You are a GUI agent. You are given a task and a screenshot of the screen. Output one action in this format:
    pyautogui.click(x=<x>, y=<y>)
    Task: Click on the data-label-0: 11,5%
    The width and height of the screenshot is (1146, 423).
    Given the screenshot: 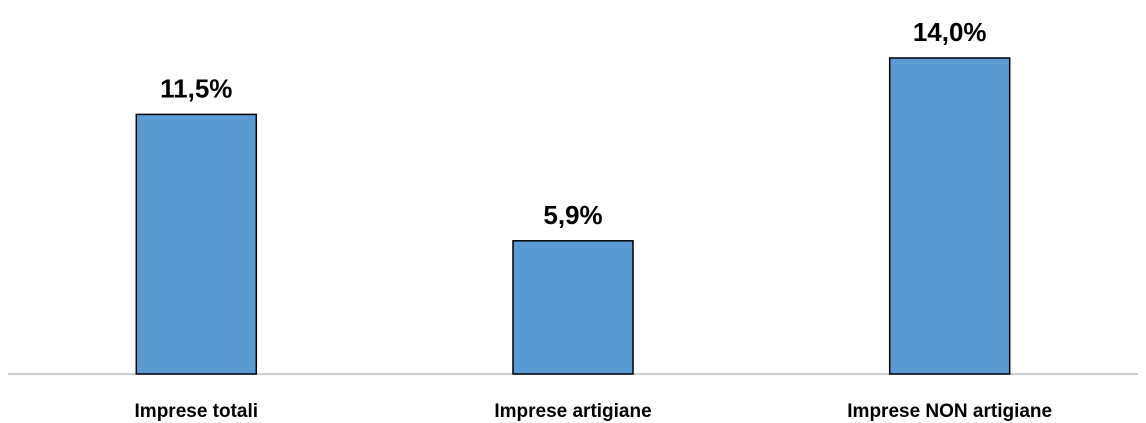 What is the action you would take?
    pyautogui.click(x=196, y=88)
    